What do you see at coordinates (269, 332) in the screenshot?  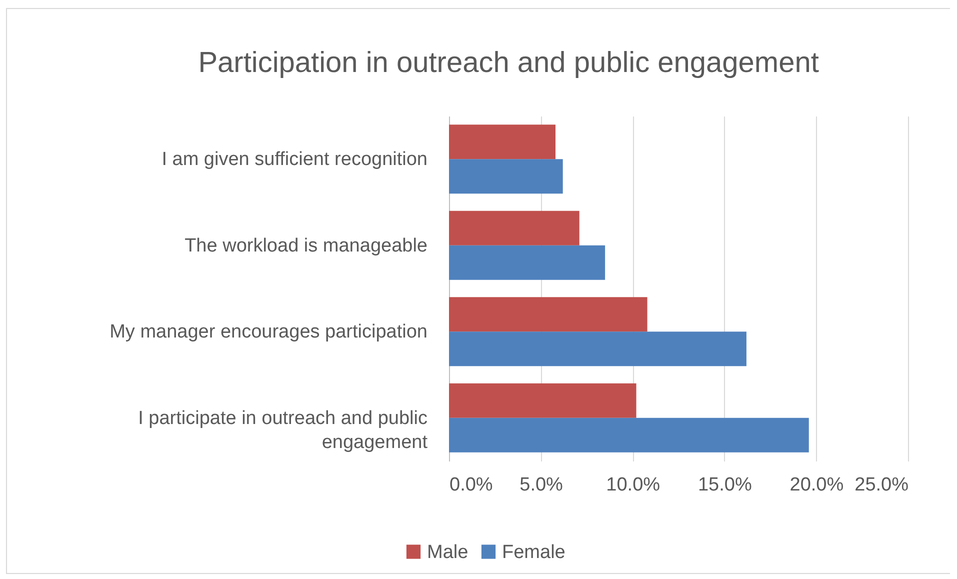 I see `y-tick-label: My manager encourages participation` at bounding box center [269, 332].